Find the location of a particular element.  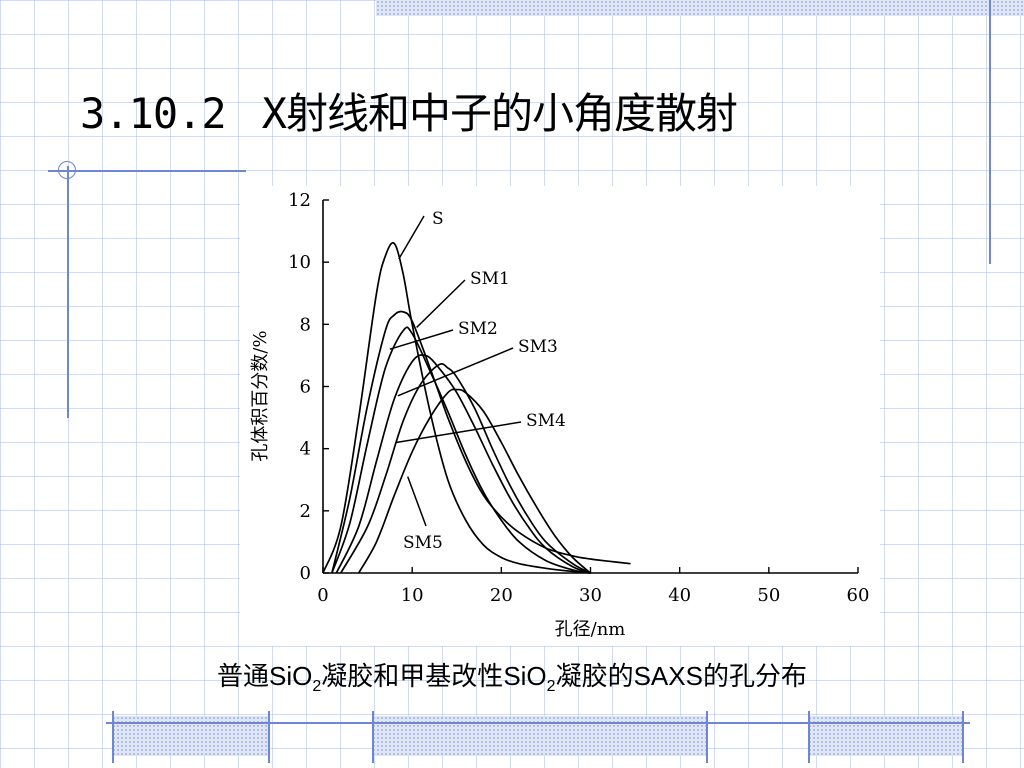

y-tick-label: 6 is located at coordinates (305, 387).